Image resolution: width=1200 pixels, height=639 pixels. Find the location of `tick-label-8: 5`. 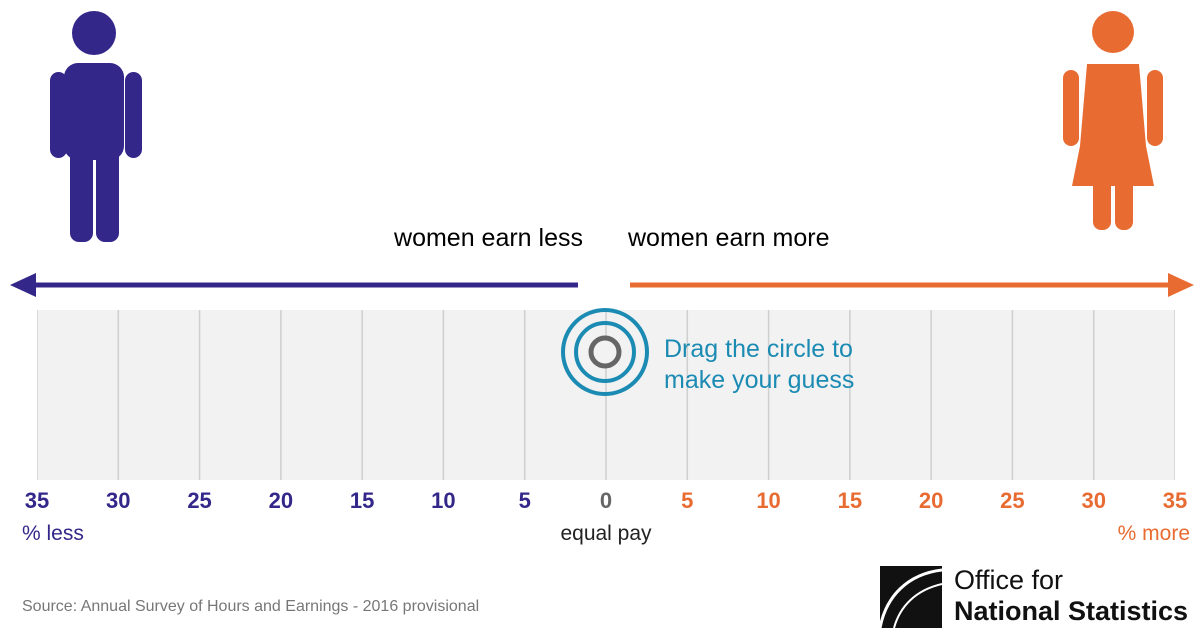

tick-label-8: 5 is located at coordinates (687, 500).